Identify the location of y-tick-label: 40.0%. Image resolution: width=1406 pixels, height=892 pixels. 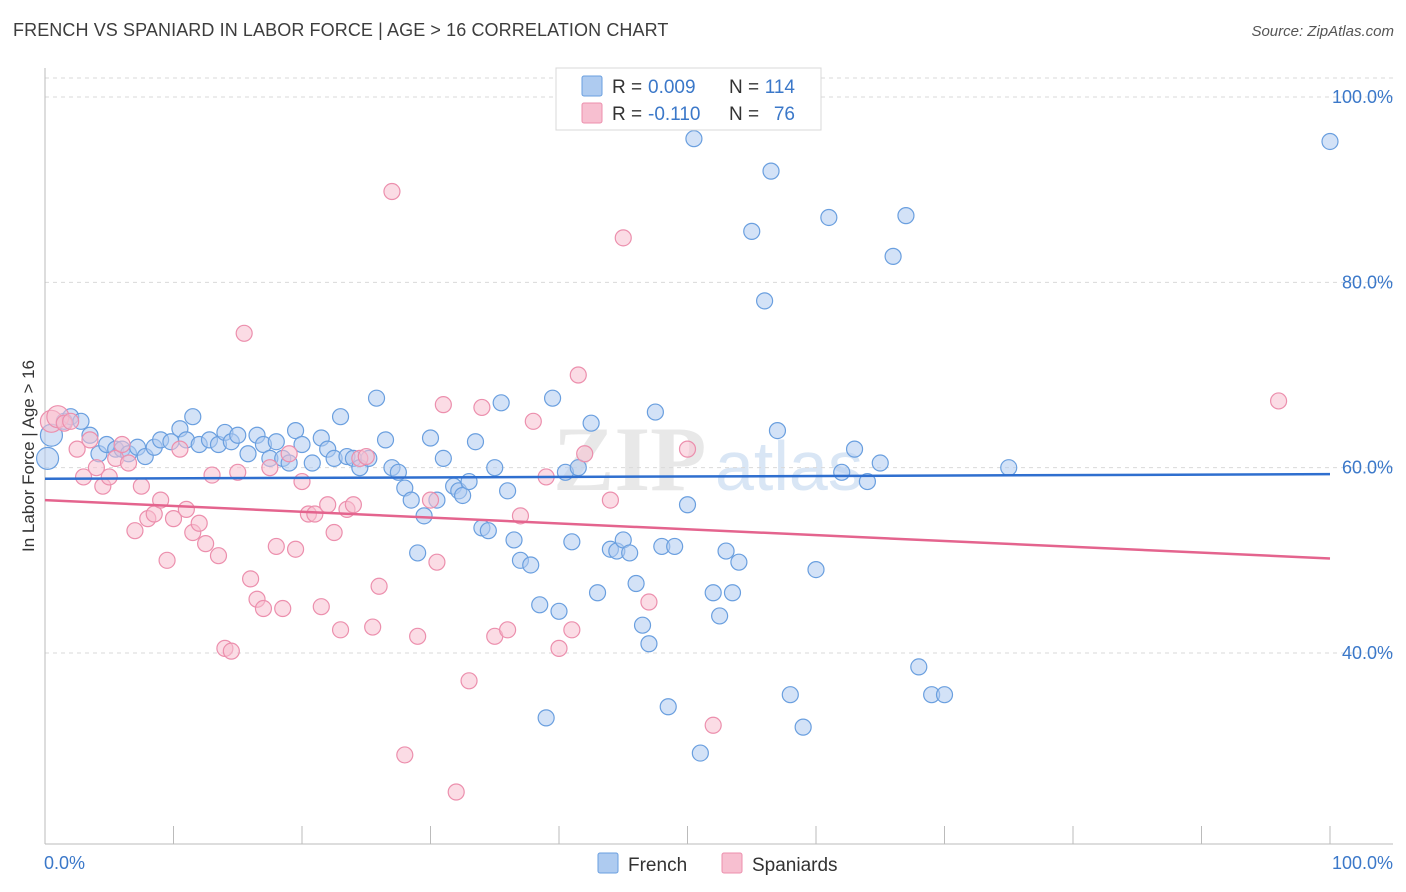
(1367, 653).